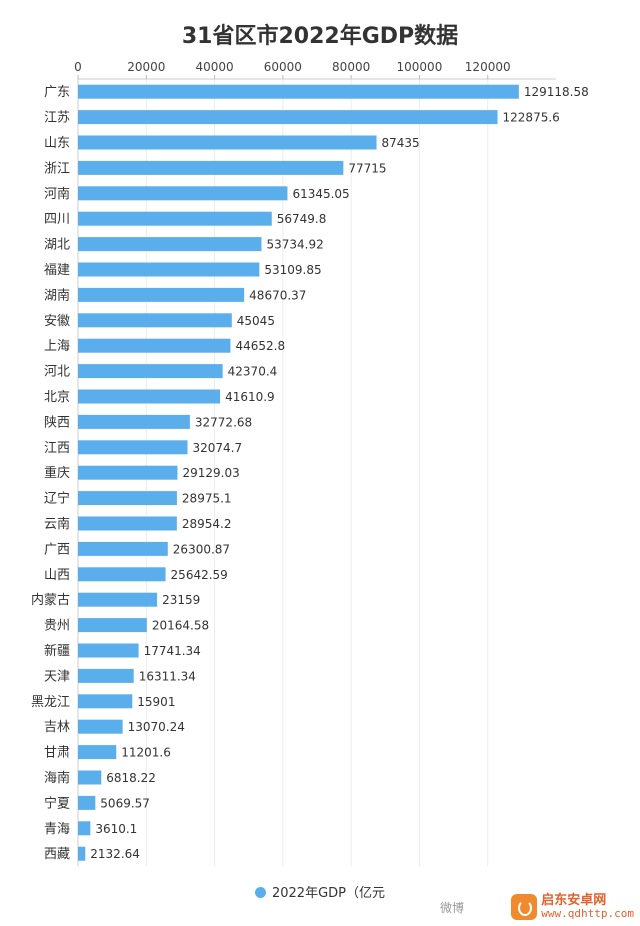 This screenshot has height=926, width=640. Describe the element at coordinates (57, 499) in the screenshot. I see `category-label: 辽宁` at that location.